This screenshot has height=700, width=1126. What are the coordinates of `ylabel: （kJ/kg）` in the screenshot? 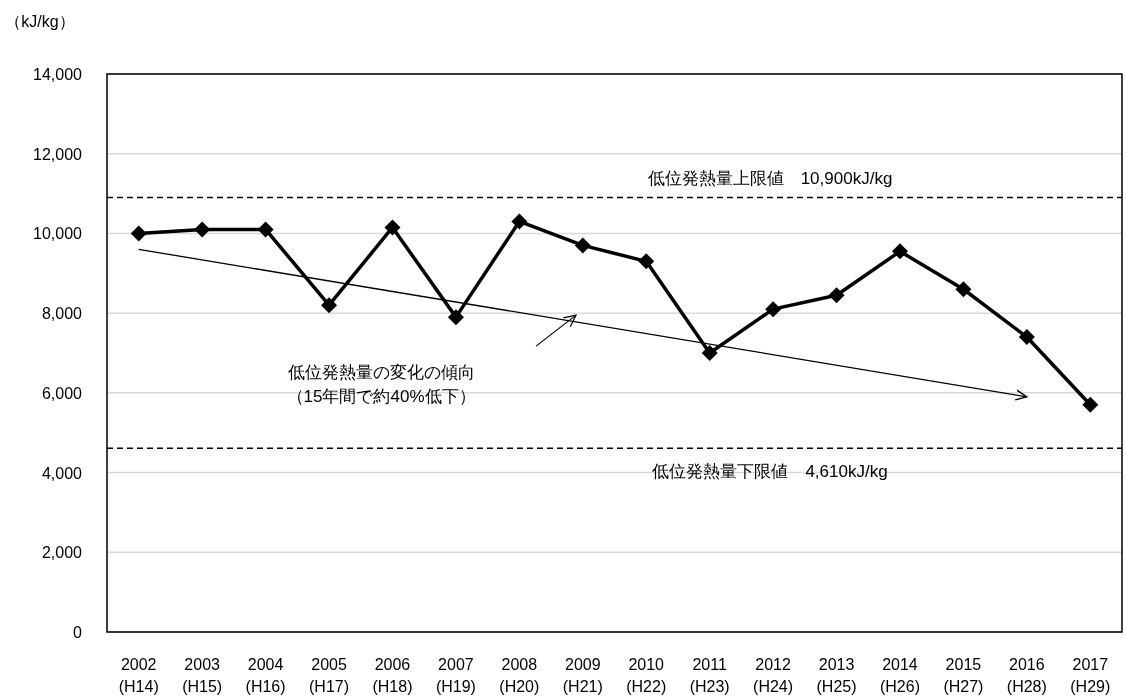 It's located at (40, 21).